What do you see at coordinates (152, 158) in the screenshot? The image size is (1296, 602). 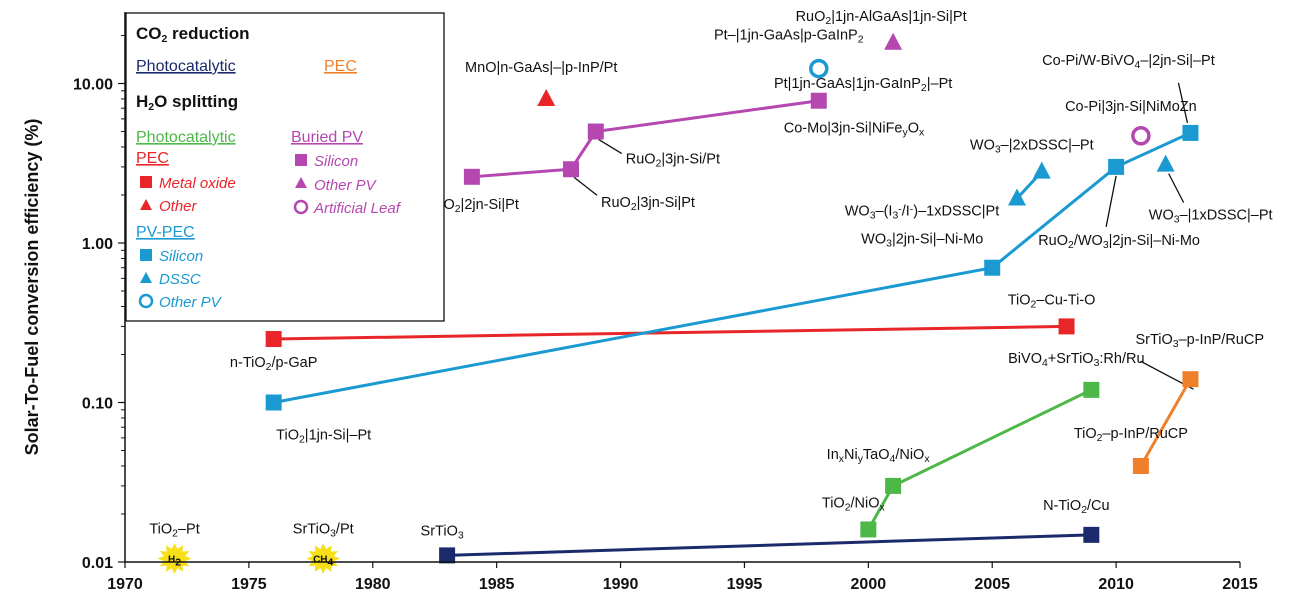 I see `legend-h2o-pec: PEC` at bounding box center [152, 158].